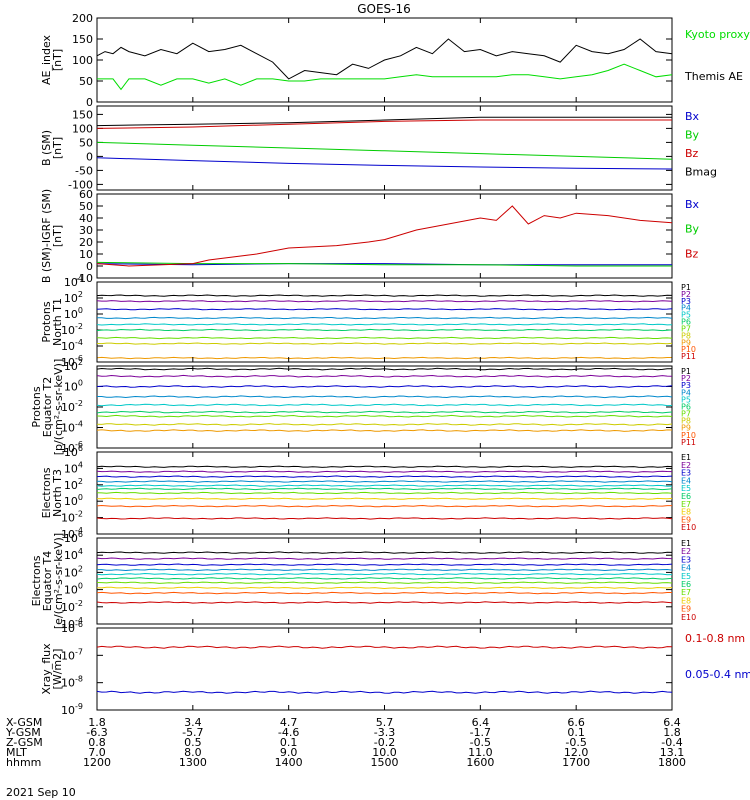 Image resolution: width=750 pixels, height=800 pixels. Describe the element at coordinates (384, 301) in the screenshot. I see `series-line-p2` at that location.